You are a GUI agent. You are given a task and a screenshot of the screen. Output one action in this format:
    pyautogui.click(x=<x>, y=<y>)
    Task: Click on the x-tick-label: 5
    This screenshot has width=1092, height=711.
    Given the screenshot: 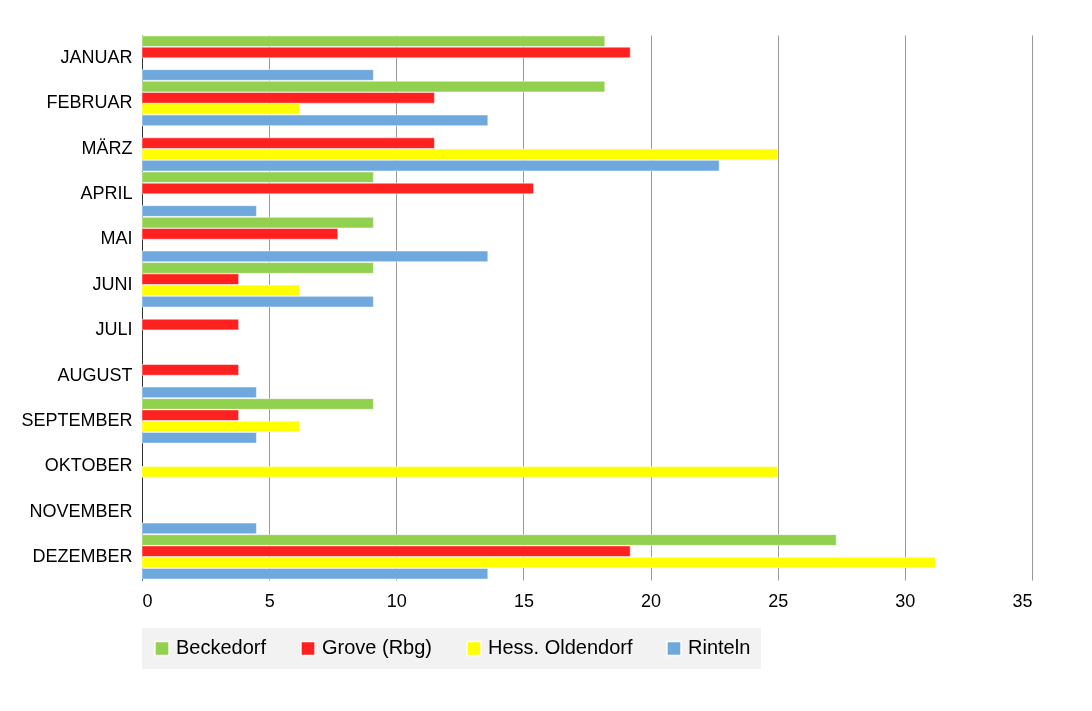 What is the action you would take?
    pyautogui.click(x=269, y=600)
    